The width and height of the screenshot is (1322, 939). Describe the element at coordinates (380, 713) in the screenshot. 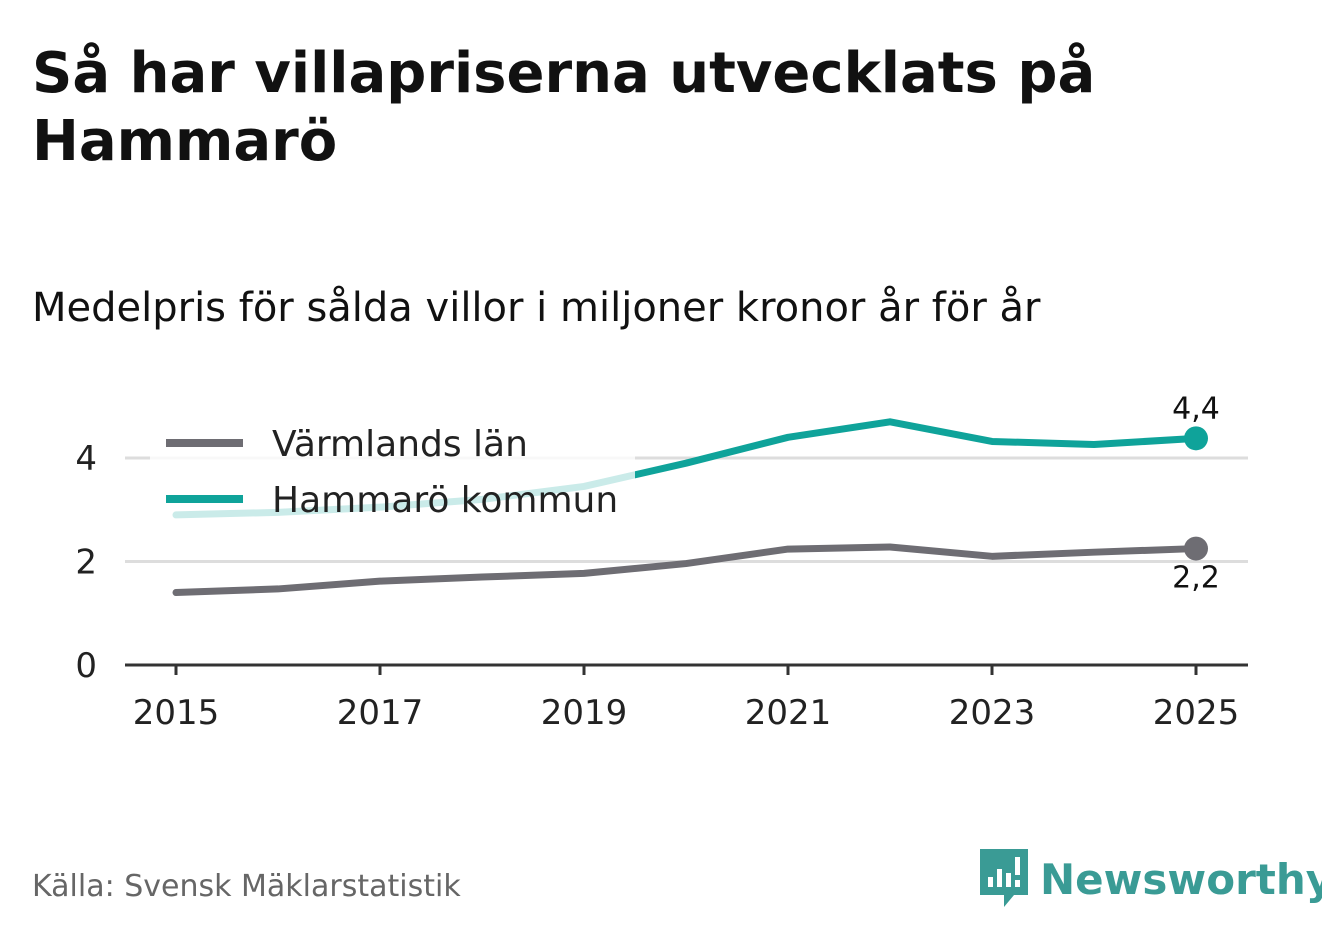

I see `x-tick-label: 2017` at that location.